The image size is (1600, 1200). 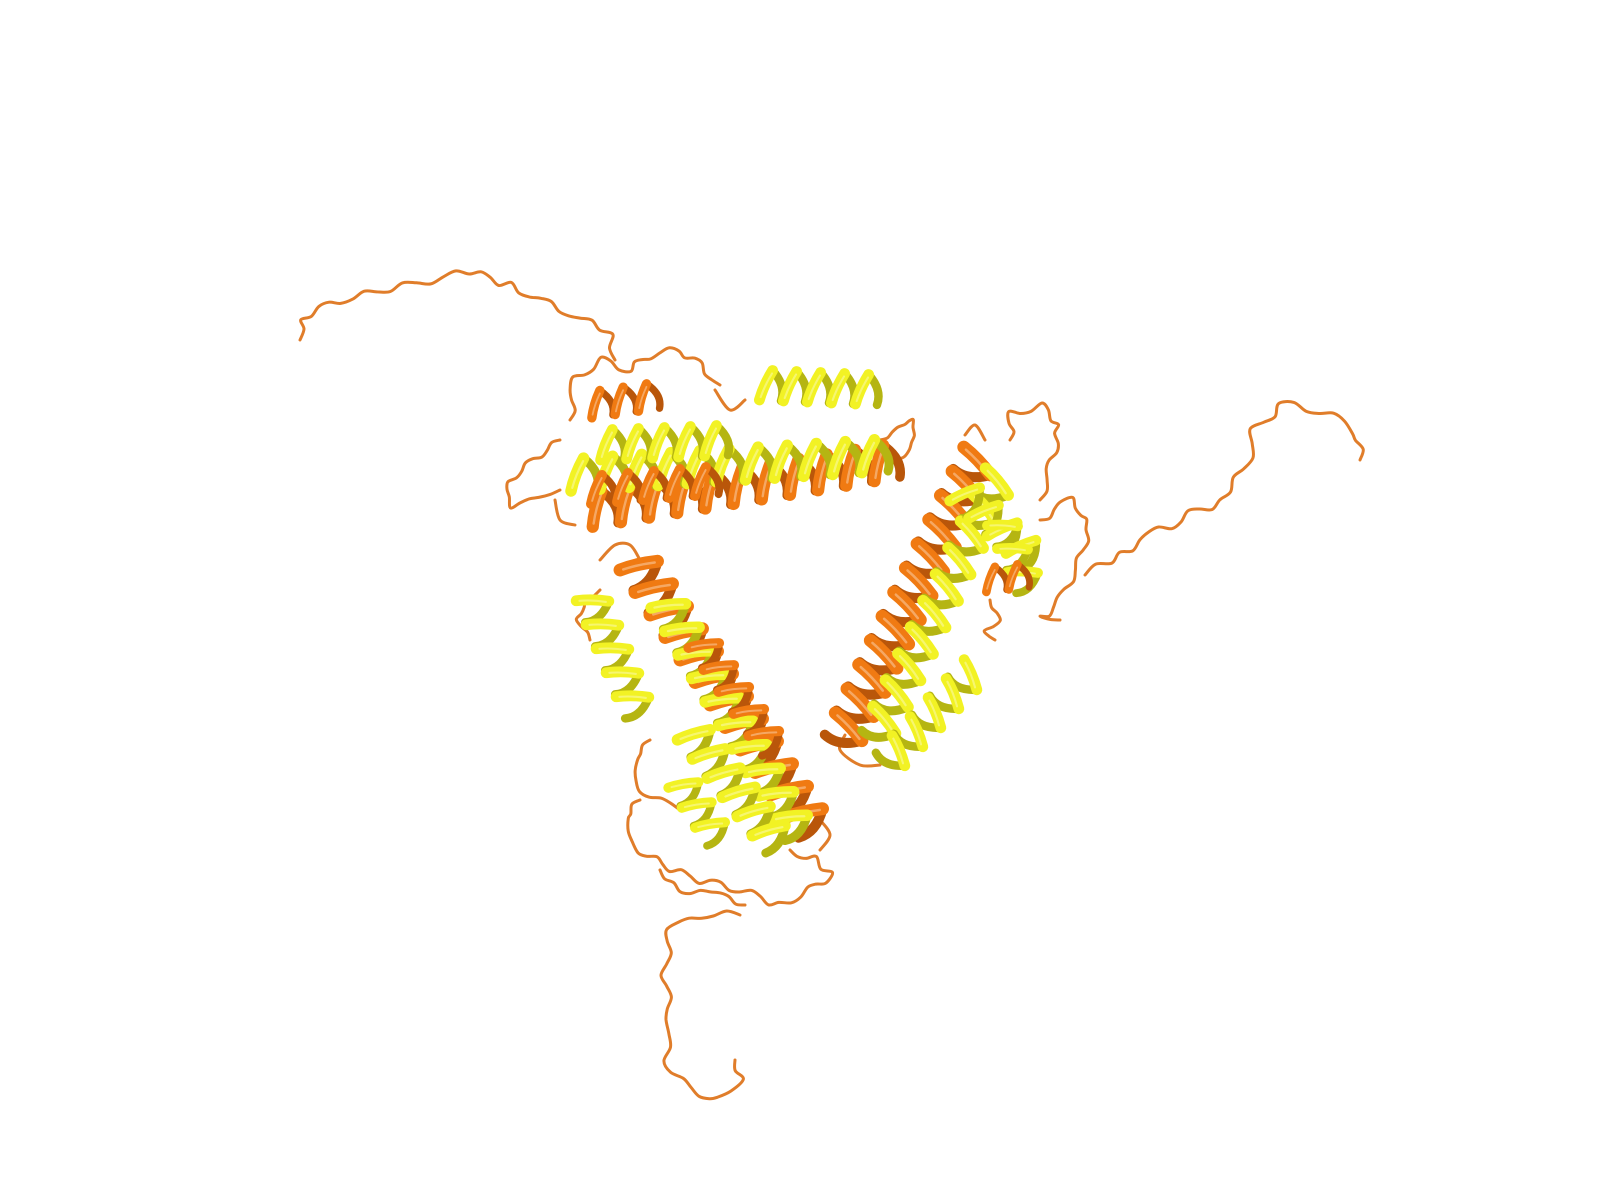 I want to click on helix-a-inner-orange, so click(x=655, y=485).